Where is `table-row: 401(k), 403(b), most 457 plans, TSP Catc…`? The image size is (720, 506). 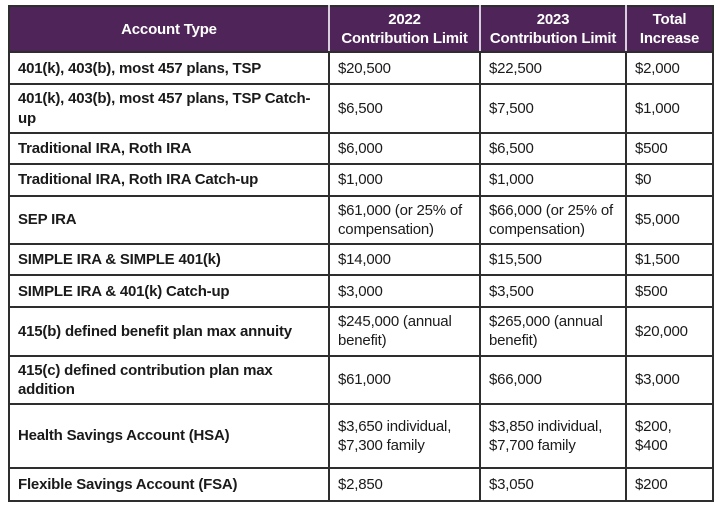 table-row: 401(k), 403(b), most 457 plans, TSP Catc… is located at coordinates (361, 108).